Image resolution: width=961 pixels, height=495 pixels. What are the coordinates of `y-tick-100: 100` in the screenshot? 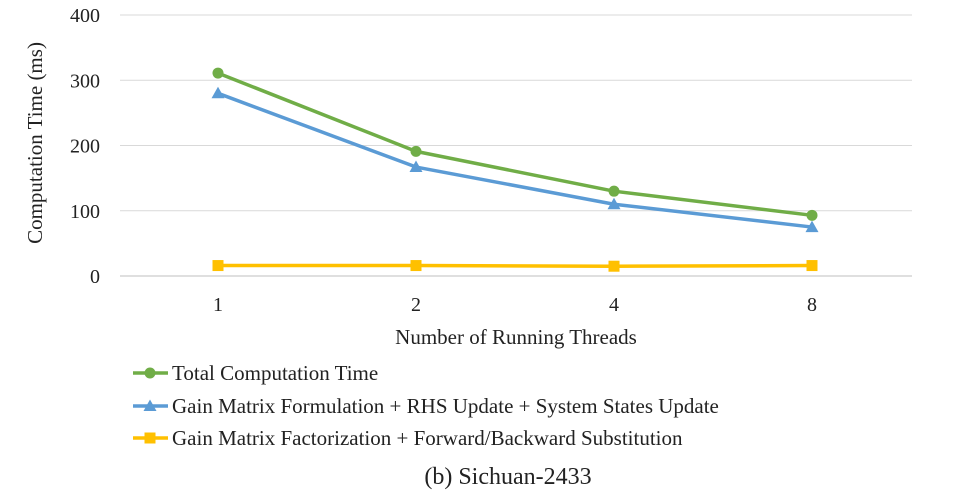 It's located at (85, 212).